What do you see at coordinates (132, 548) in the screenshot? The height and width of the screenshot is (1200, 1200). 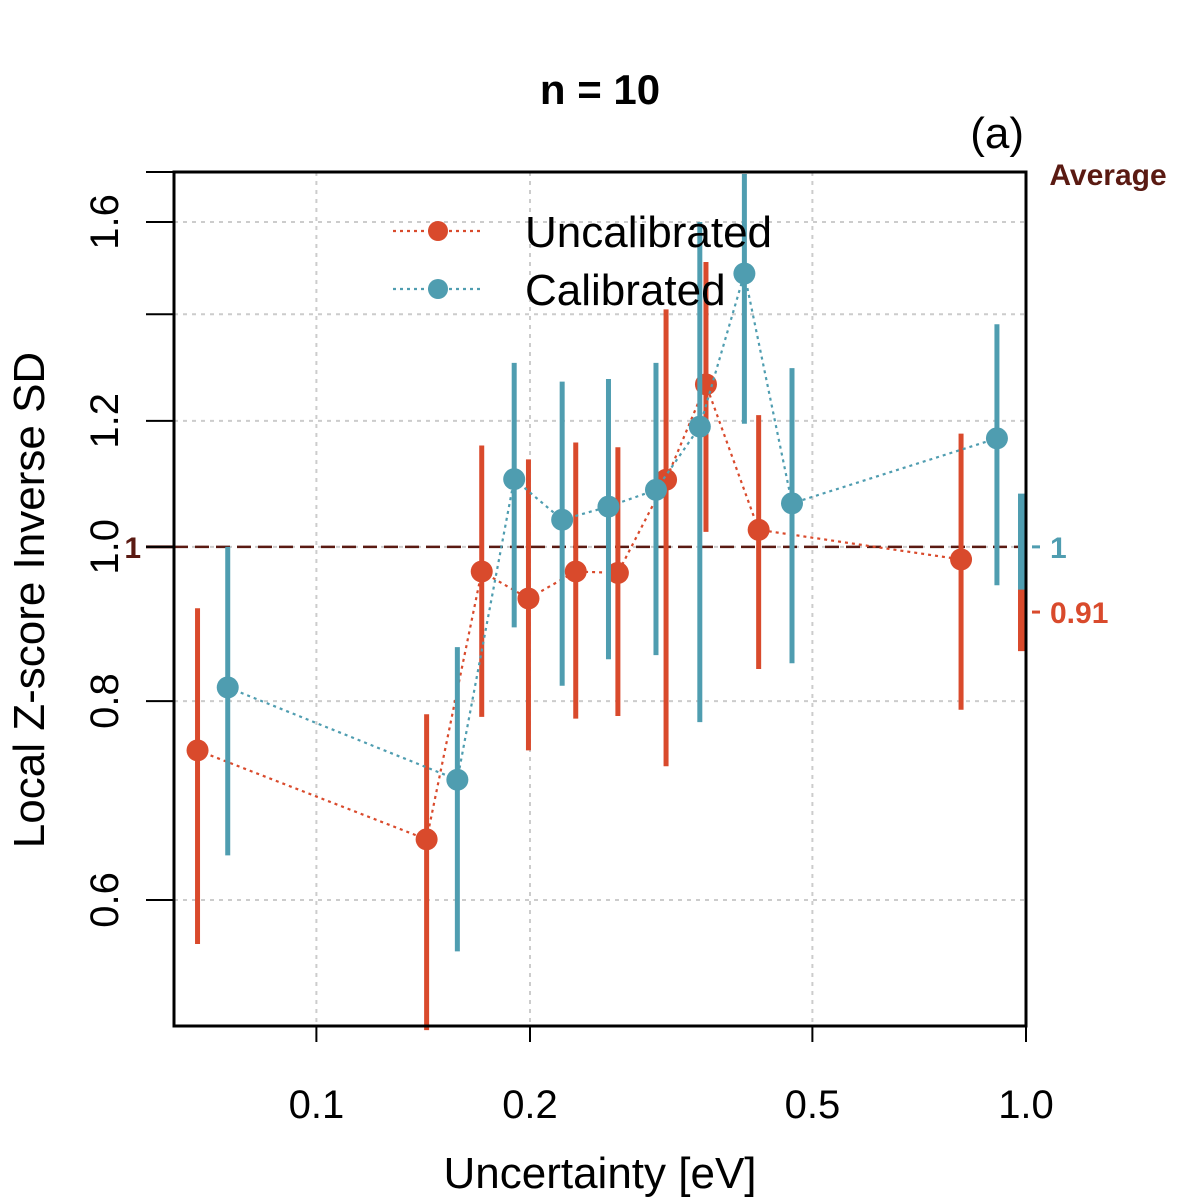 I see `reference-label: 1` at bounding box center [132, 548].